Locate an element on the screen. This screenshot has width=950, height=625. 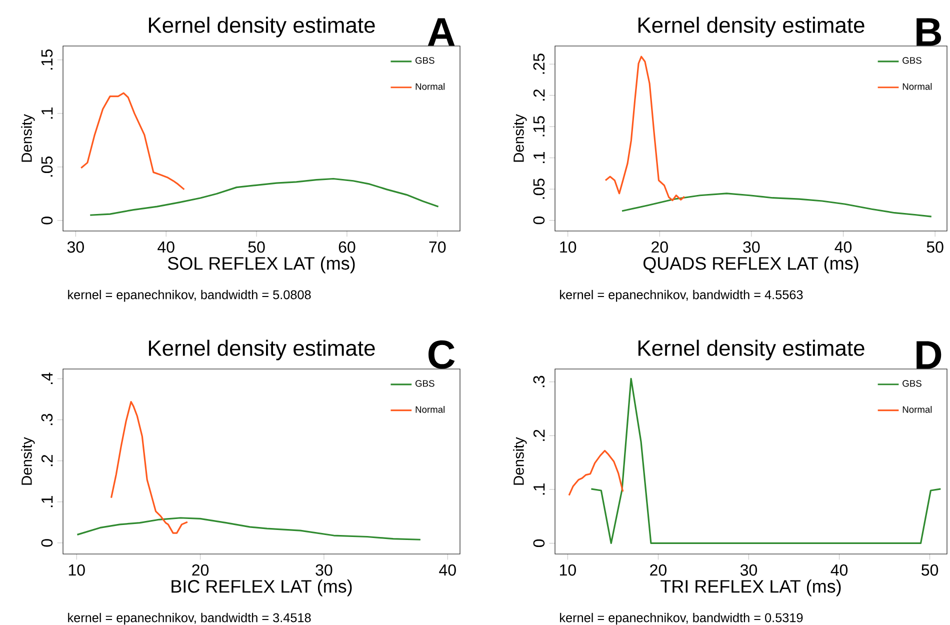
x-axis-title: QUADS REFLEX LAT (ms) is located at coordinates (751, 265).